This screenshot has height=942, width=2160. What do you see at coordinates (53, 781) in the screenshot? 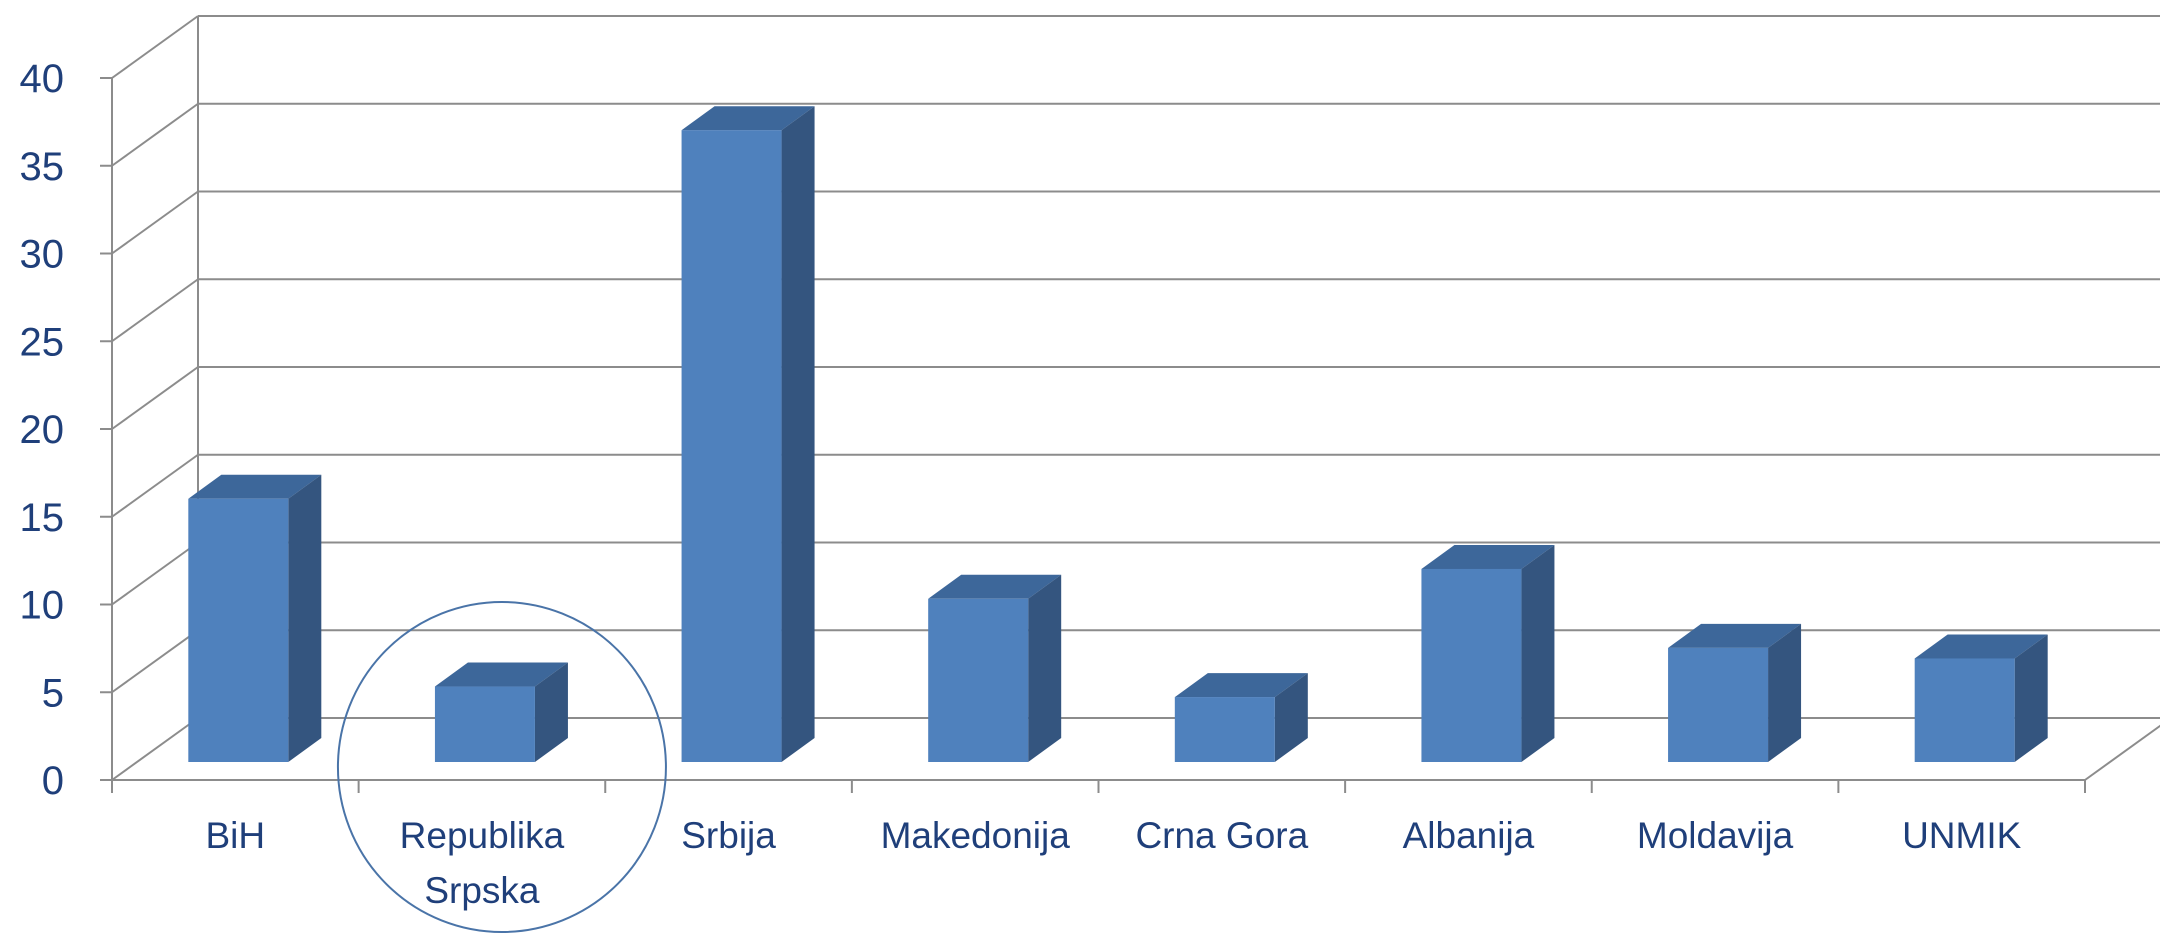
I see `y-tick-label: 0` at bounding box center [53, 781].